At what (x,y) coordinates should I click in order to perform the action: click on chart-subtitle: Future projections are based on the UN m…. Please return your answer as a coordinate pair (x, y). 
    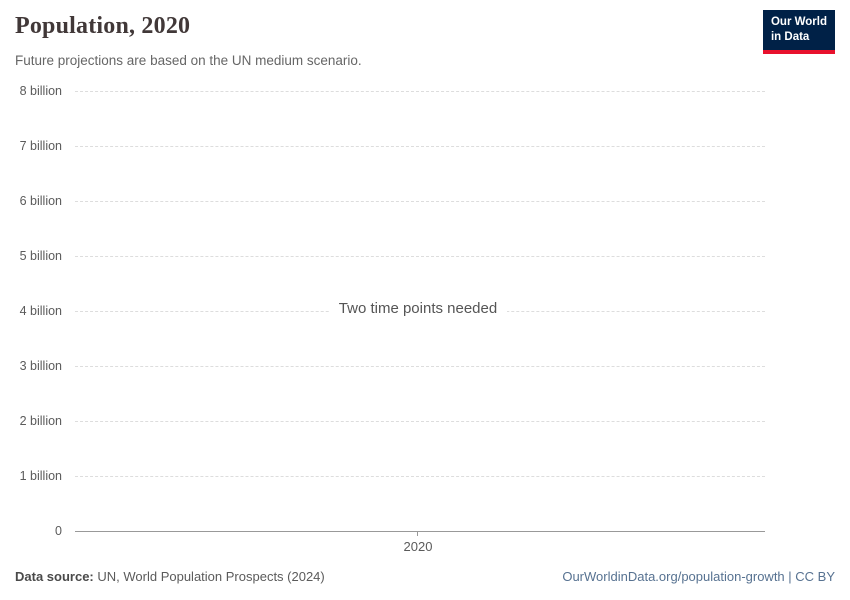
    Looking at the image, I should click on (188, 60).